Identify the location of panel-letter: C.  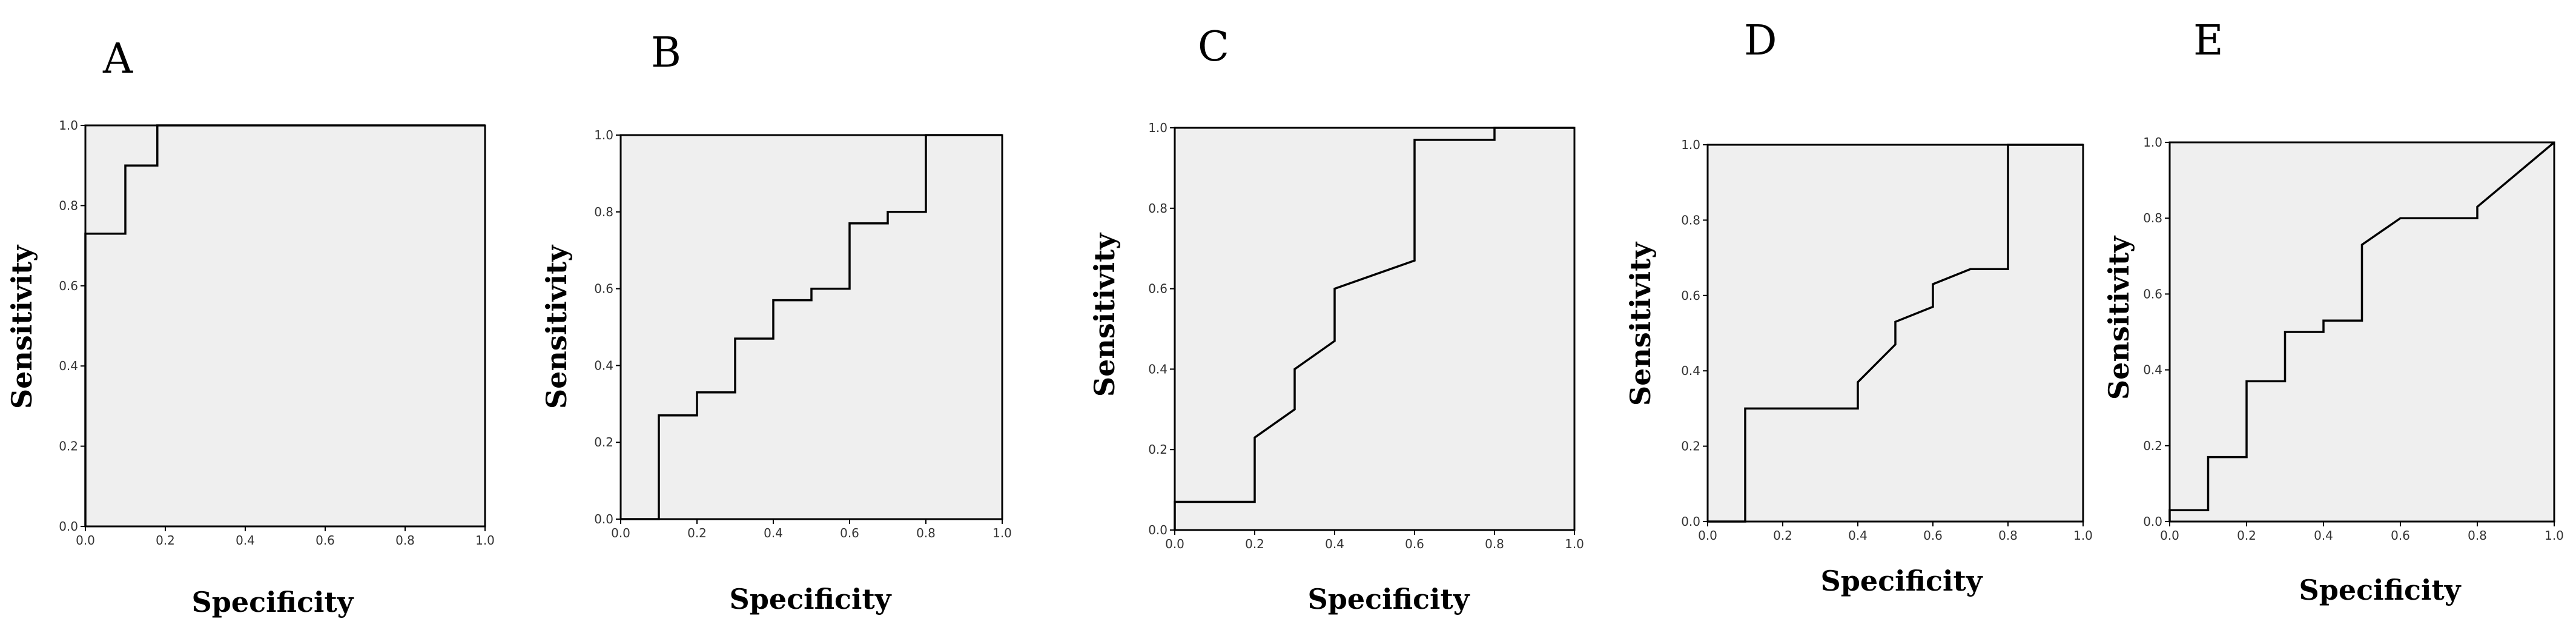
(1213, 47).